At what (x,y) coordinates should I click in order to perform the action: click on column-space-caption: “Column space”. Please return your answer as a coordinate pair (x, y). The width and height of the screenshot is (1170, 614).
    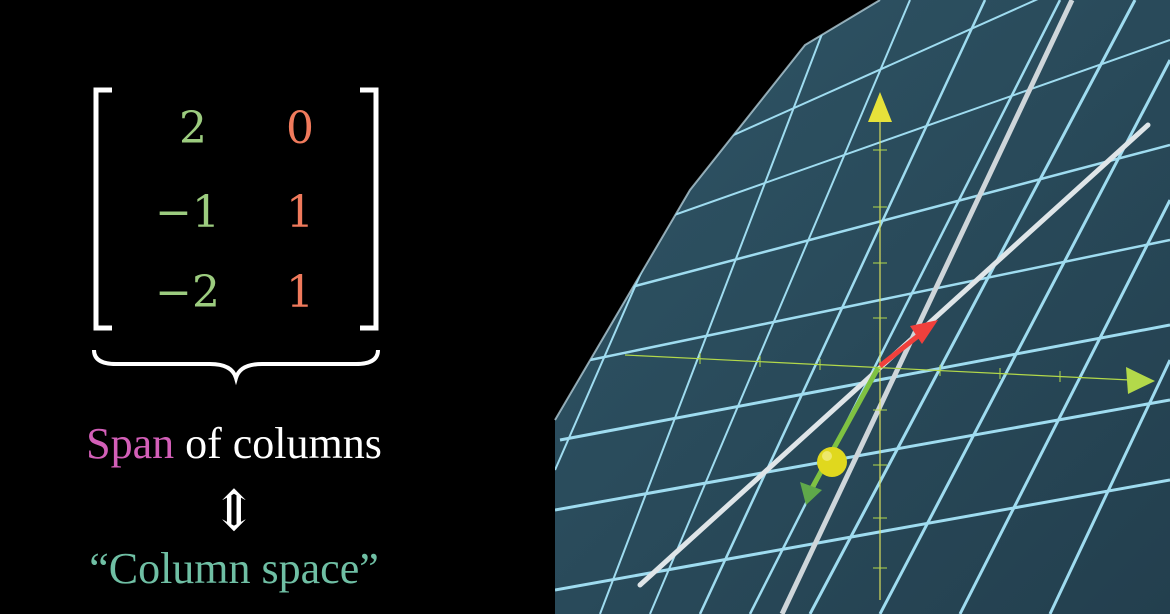
    Looking at the image, I should click on (234, 568).